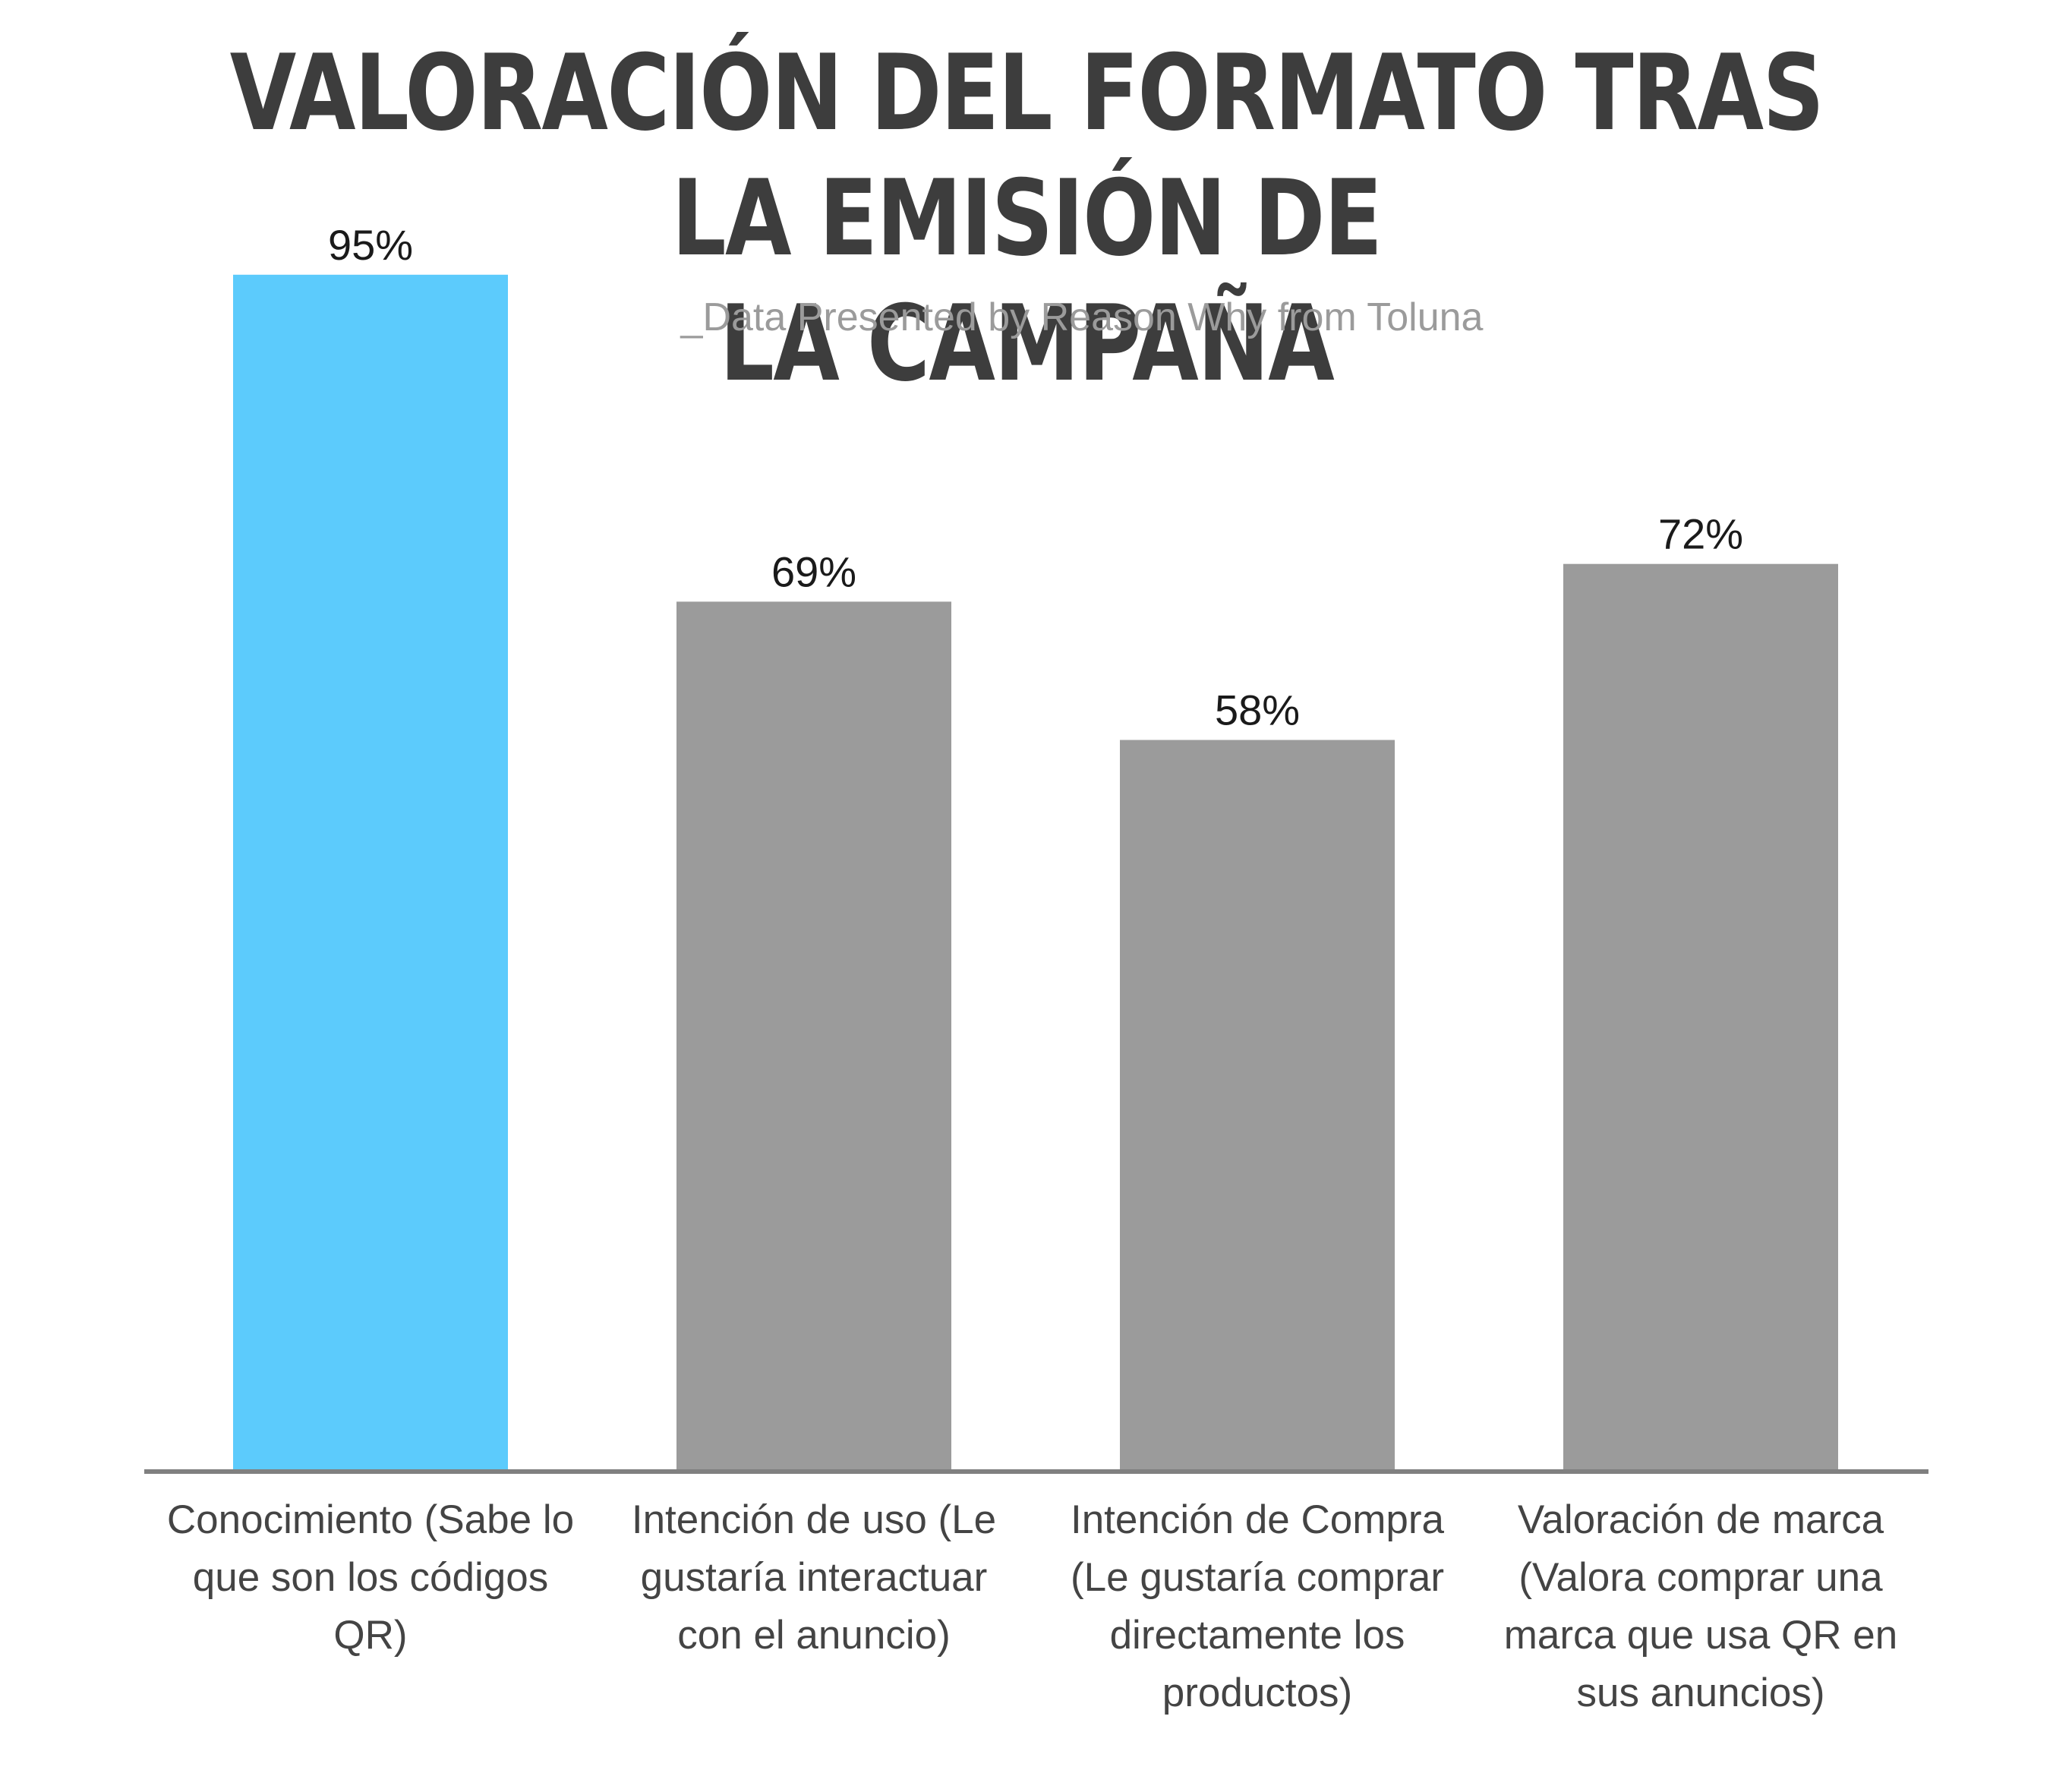 The height and width of the screenshot is (1792, 2053). Describe the element at coordinates (1257, 710) in the screenshot. I see `bar-value-label-3: 58%` at that location.